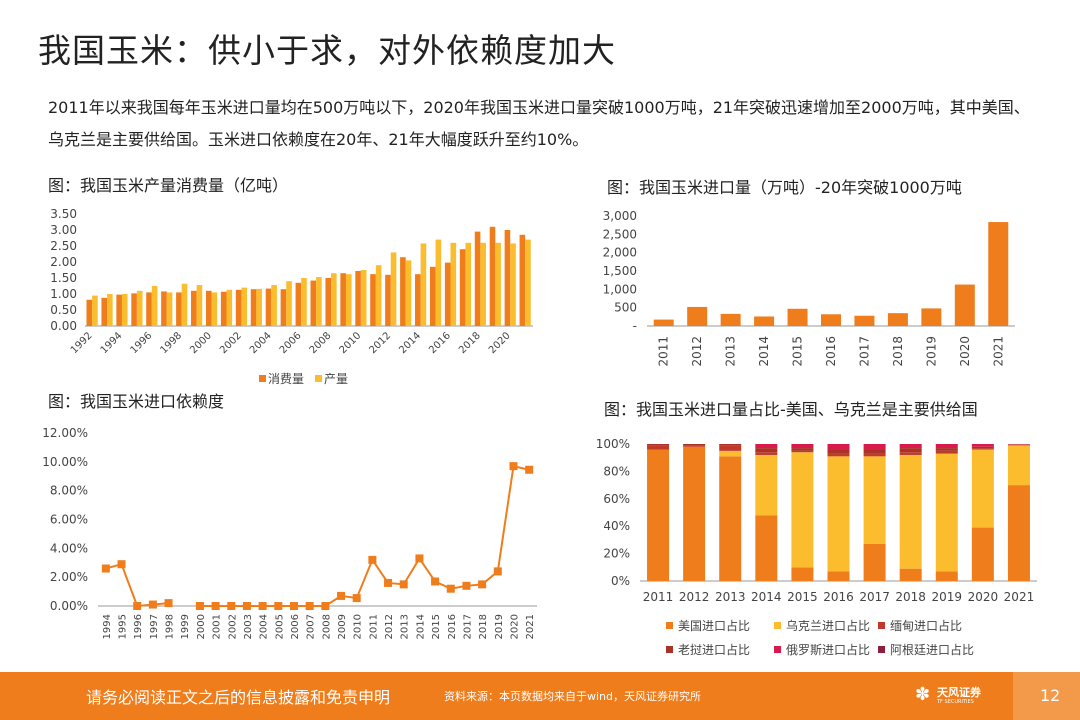 Image resolution: width=1080 pixels, height=720 pixels. What do you see at coordinates (403, 291) in the screenshot?
I see `bar-消费量-2013` at bounding box center [403, 291].